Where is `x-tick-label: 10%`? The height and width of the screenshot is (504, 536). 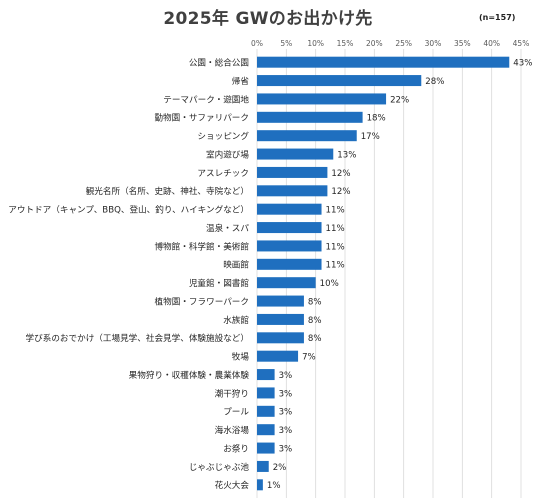
x-tick-label: 10% is located at coordinates (315, 43).